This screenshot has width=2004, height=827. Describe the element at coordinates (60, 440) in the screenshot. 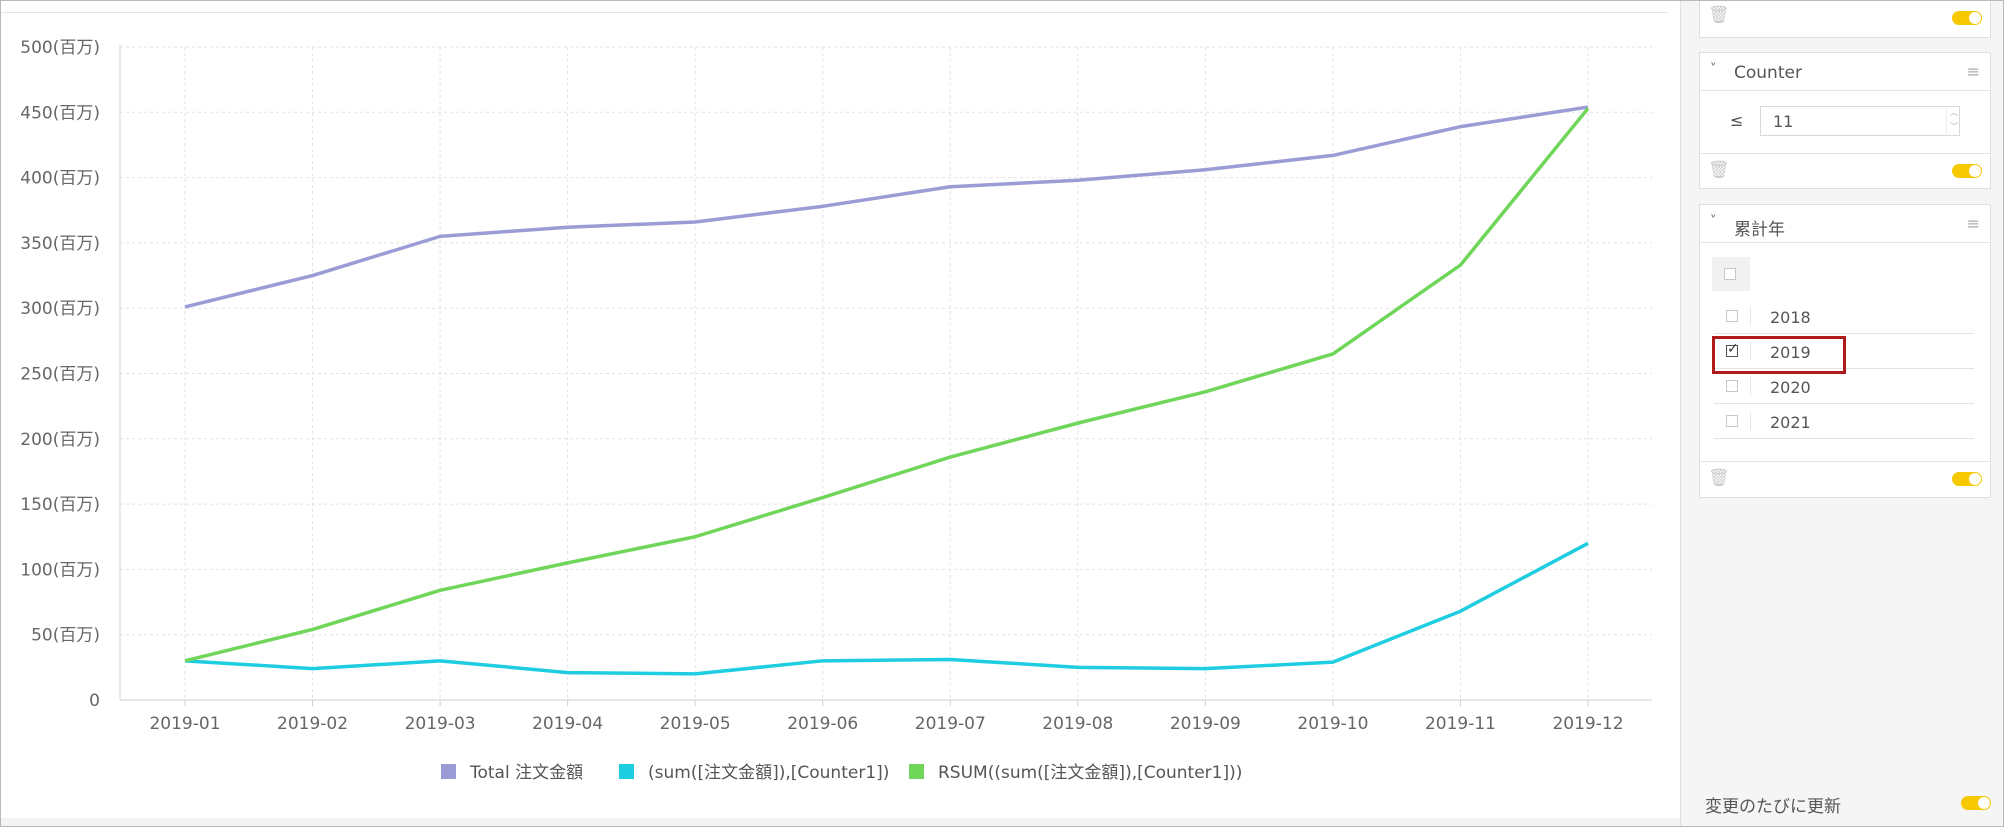

I see `y-tick-label: 200(百万)` at that location.